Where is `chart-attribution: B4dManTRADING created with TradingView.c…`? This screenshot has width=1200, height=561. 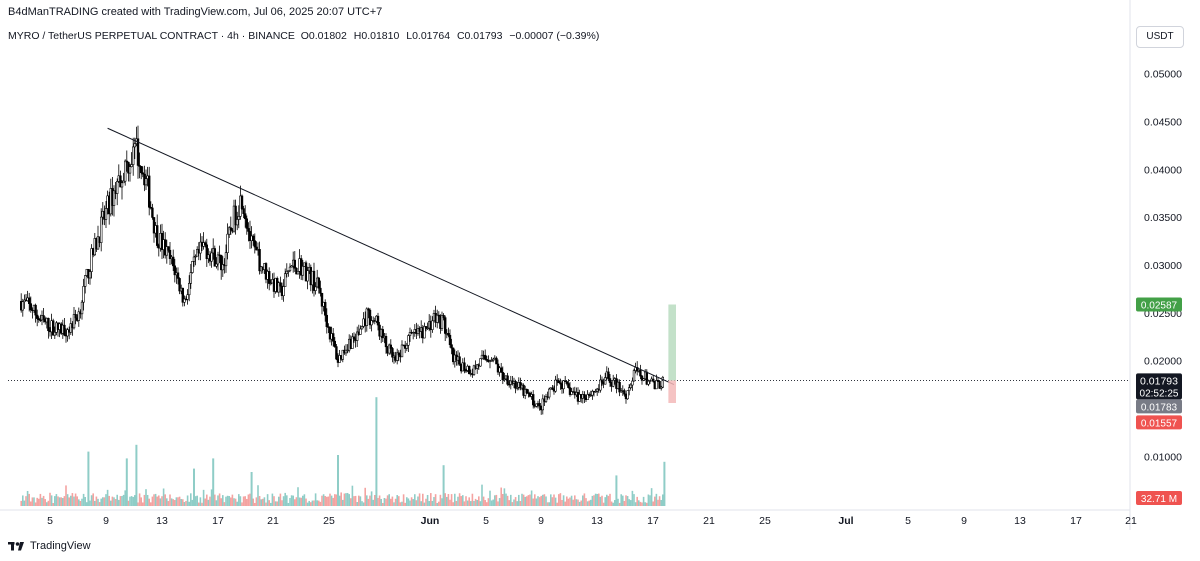 chart-attribution: B4dManTRADING created with TradingView.c… is located at coordinates (195, 12).